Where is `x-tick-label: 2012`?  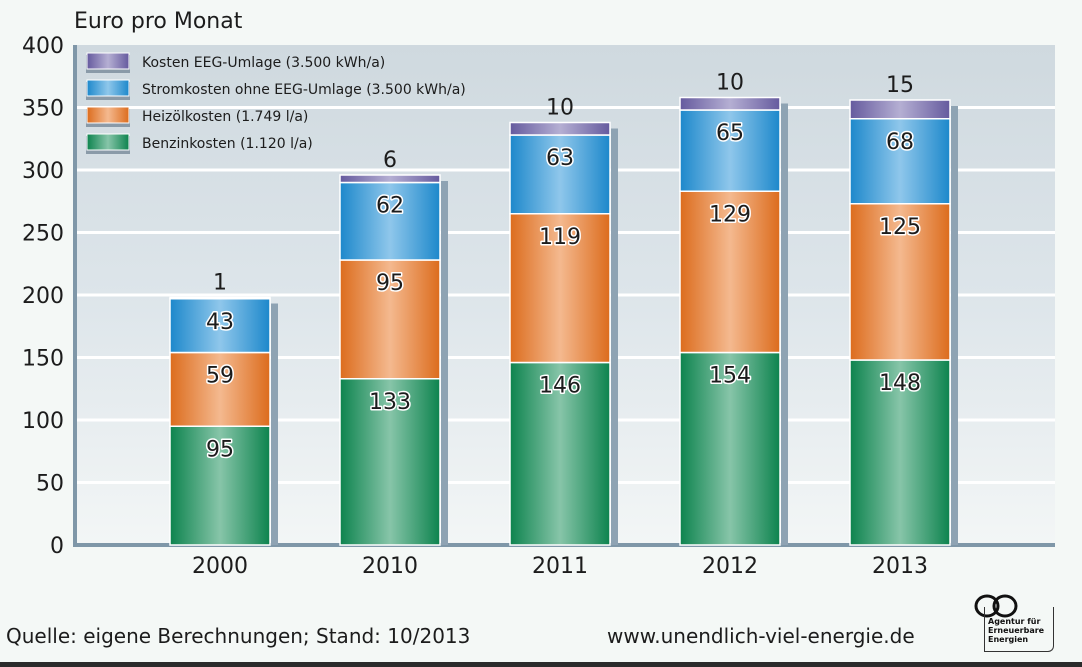
x-tick-label: 2012 is located at coordinates (730, 566).